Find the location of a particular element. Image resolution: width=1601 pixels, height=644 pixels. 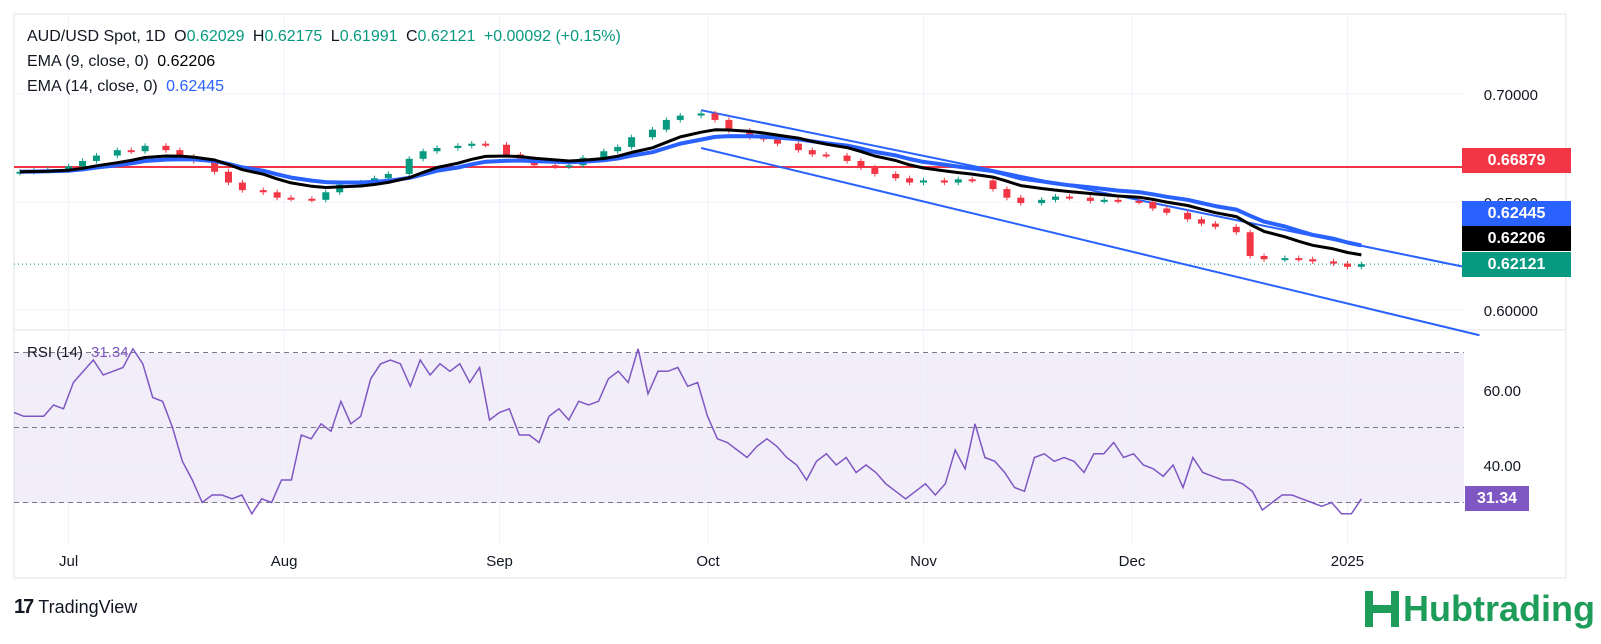

change-value: +0.00092 (+0.15%) is located at coordinates (552, 36).